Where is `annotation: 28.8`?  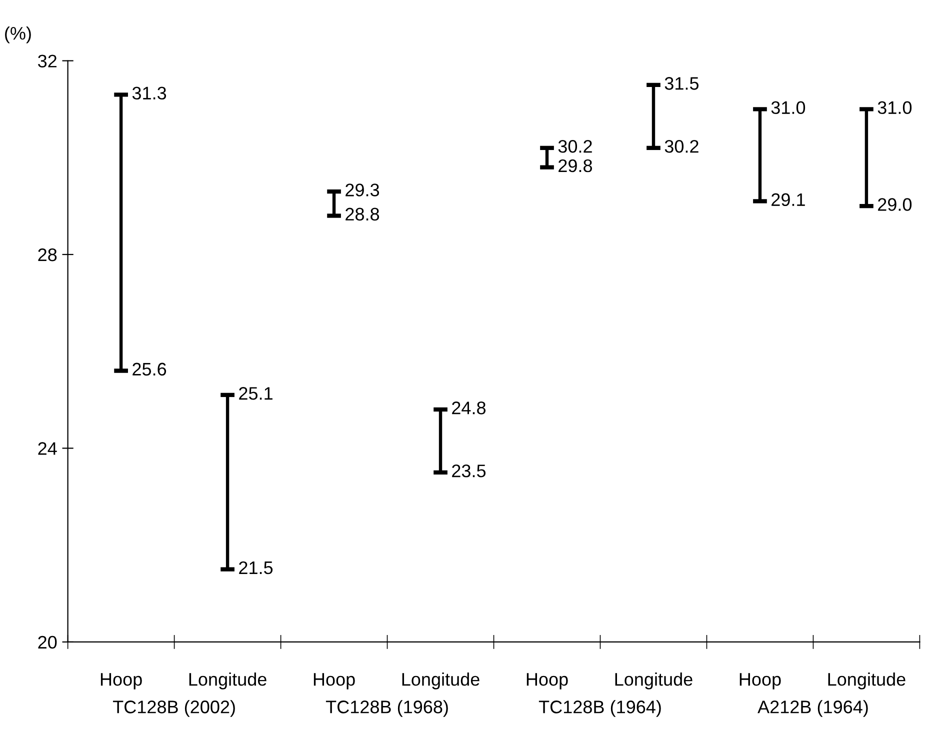
annotation: 28.8 is located at coordinates (363, 214).